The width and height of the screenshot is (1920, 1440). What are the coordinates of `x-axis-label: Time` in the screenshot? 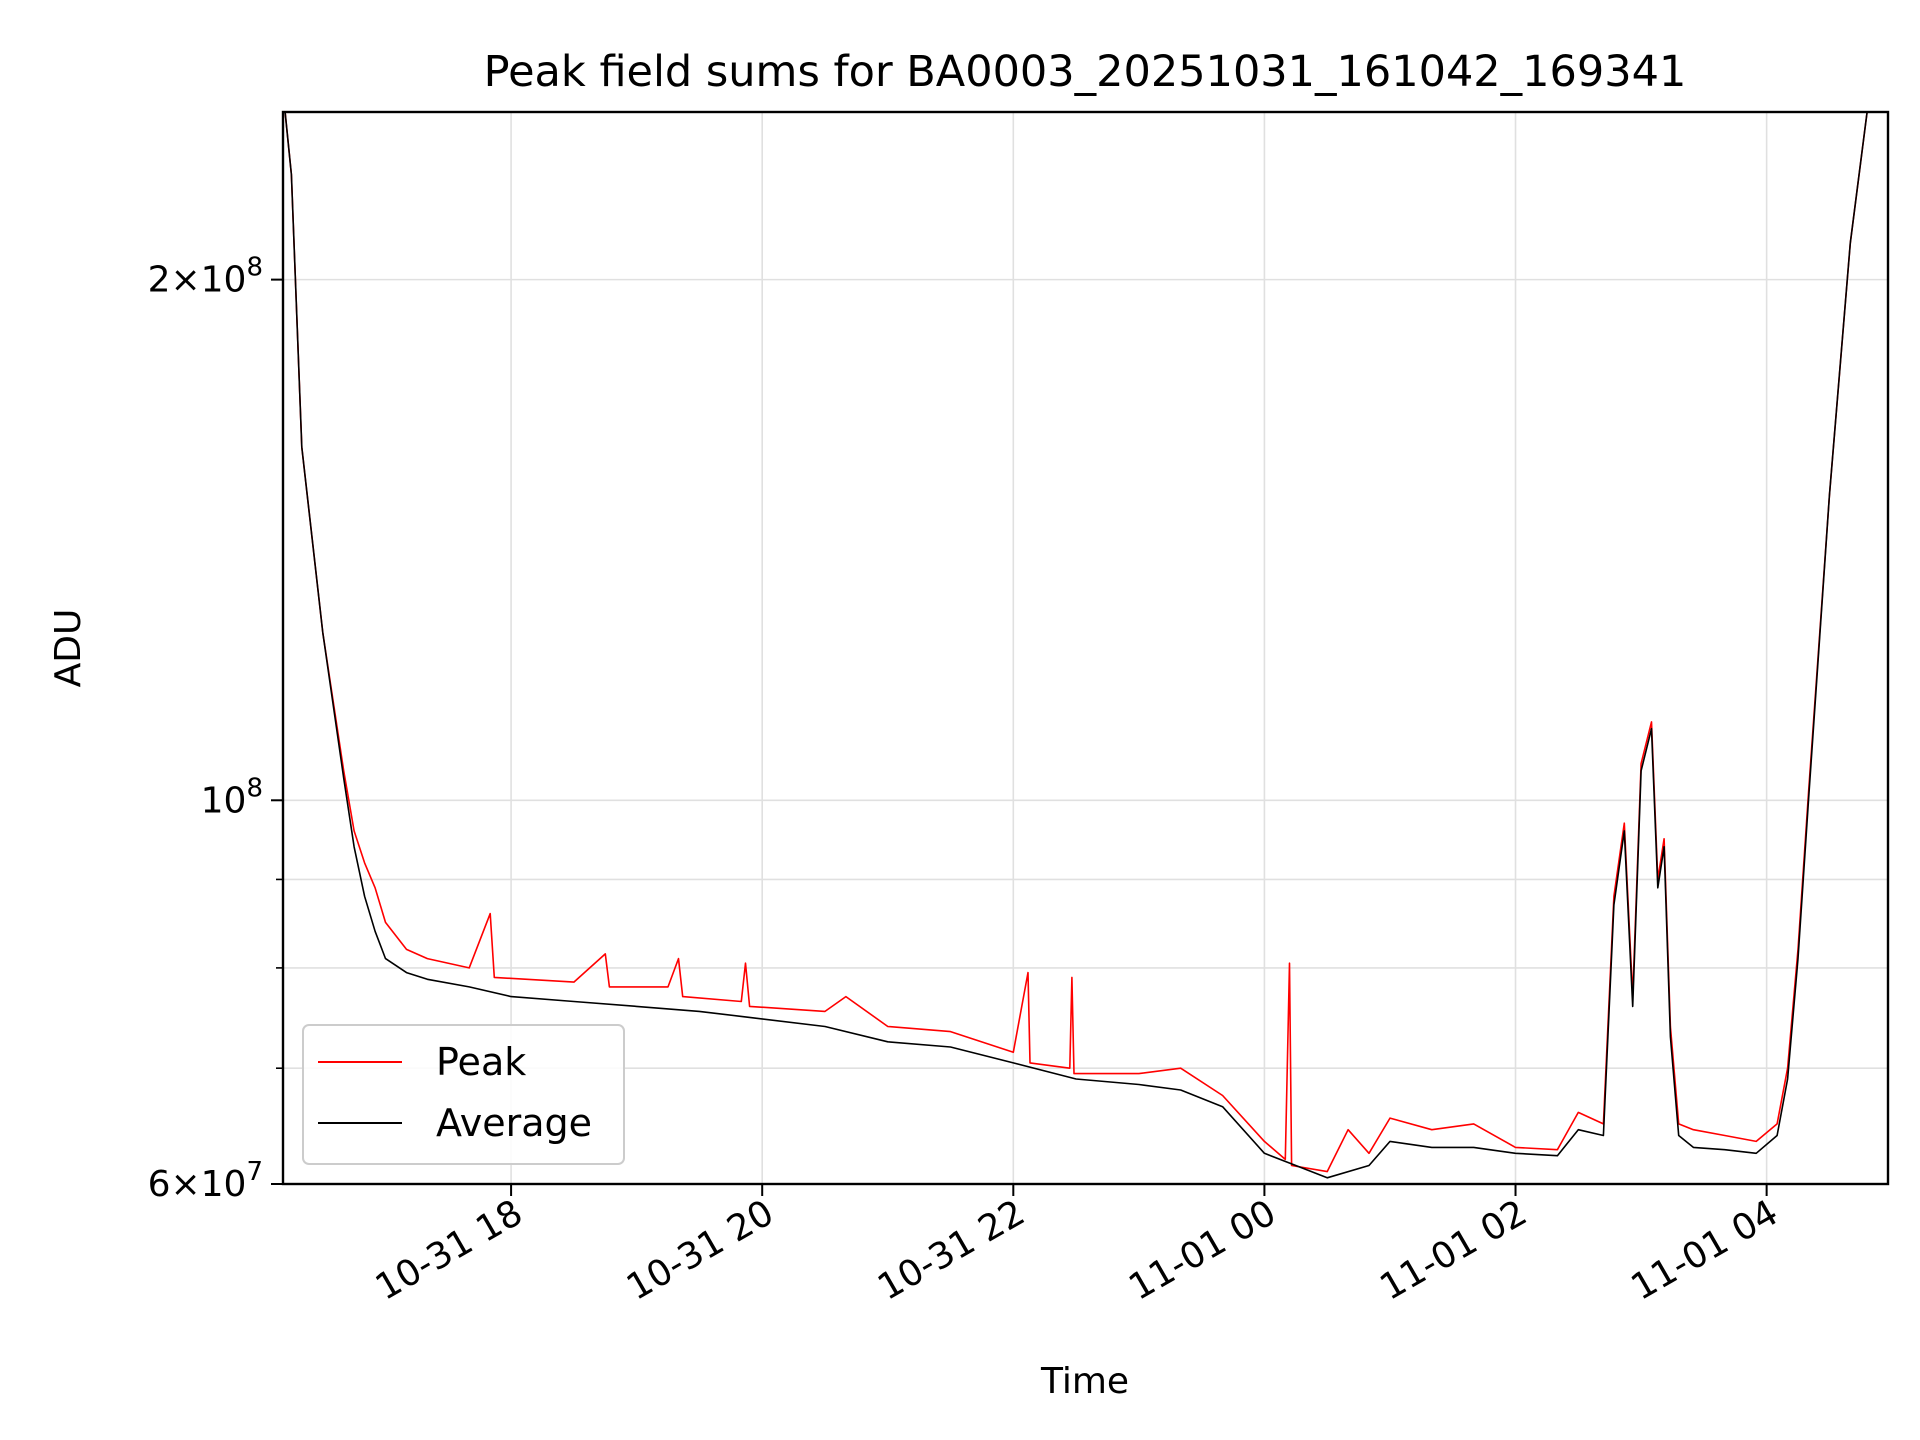 It's located at (1084, 1381).